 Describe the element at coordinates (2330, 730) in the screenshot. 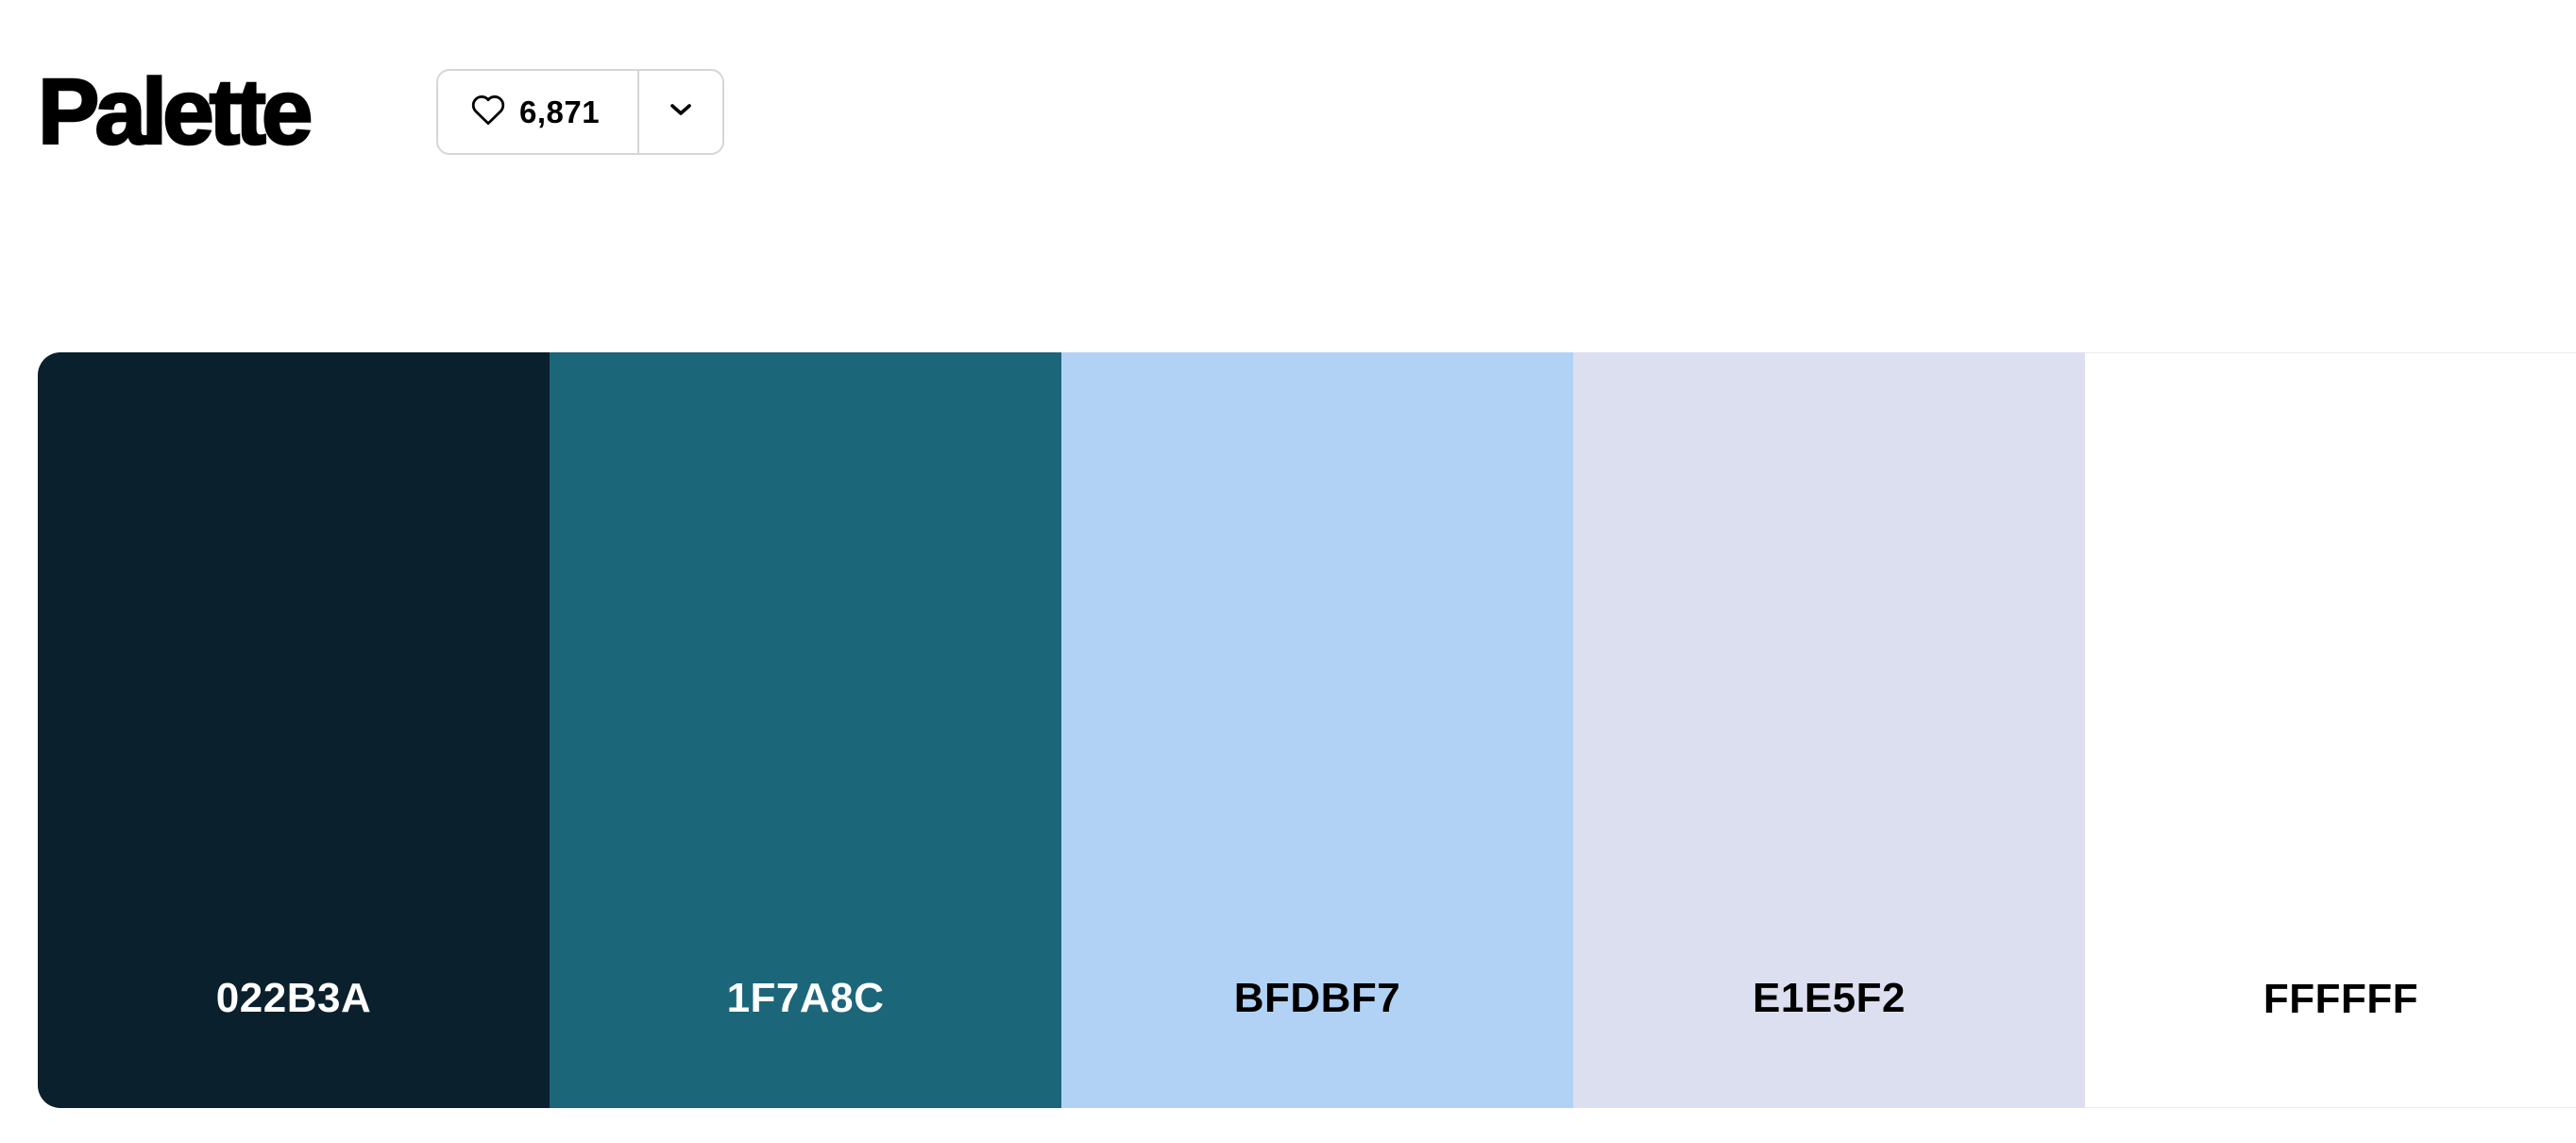

I see `color-swatch-5: FFFFFF` at that location.